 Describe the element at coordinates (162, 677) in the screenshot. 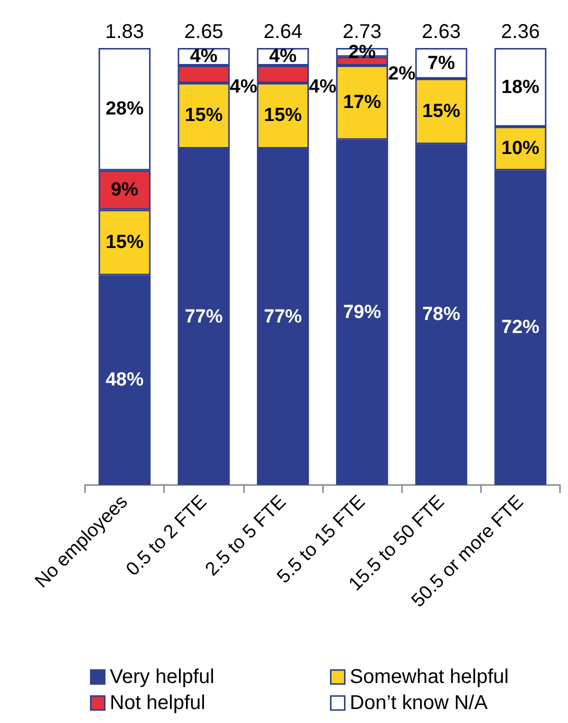

I see `legend-label: Very helpful` at that location.